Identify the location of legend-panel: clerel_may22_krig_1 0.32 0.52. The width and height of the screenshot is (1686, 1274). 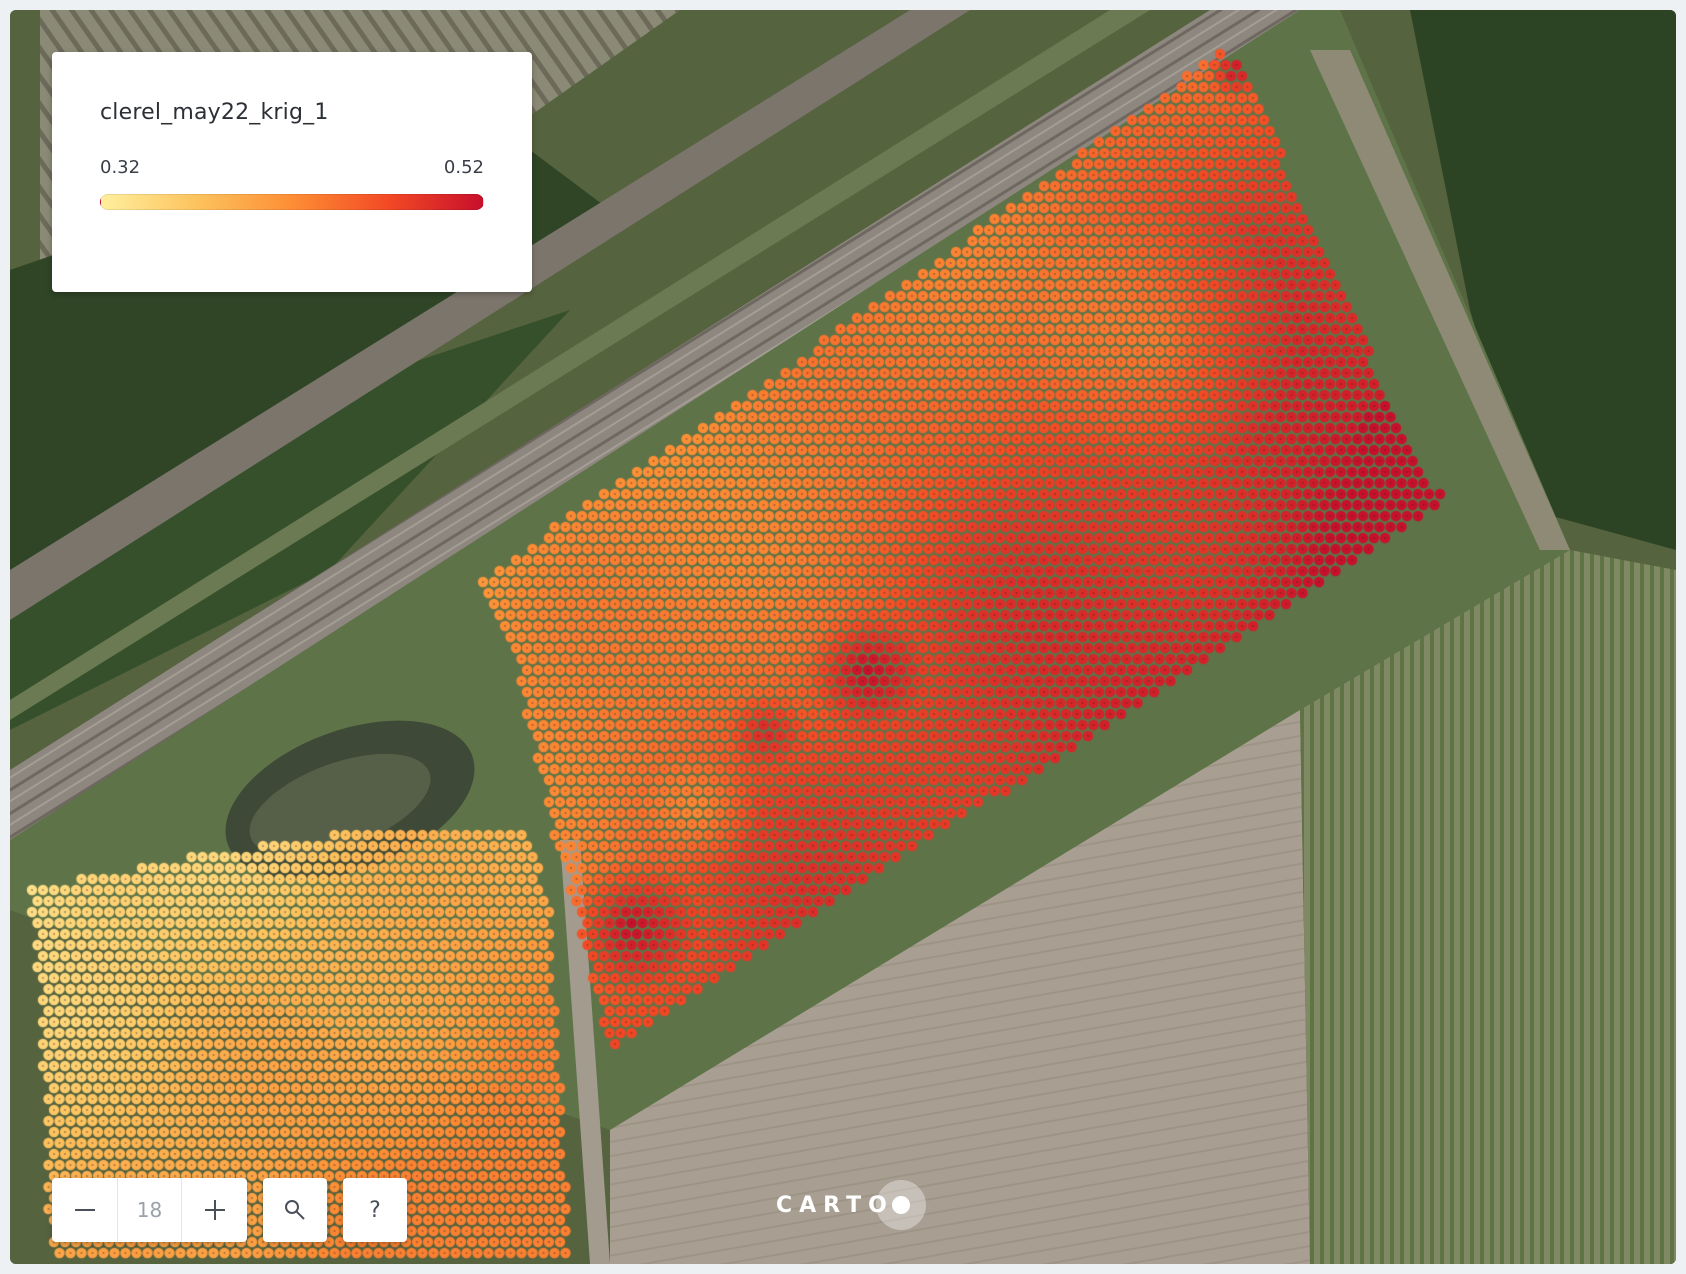
(292, 172).